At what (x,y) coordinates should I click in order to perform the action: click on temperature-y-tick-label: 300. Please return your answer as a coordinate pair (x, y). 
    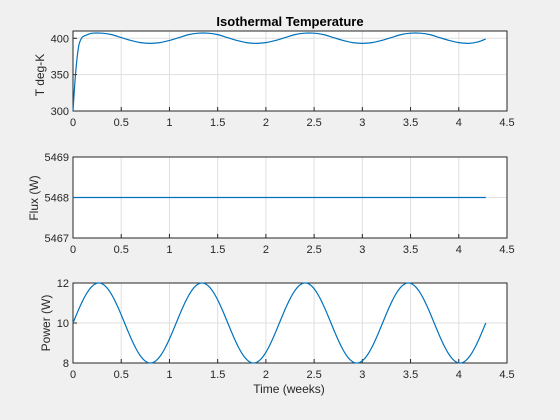
    Looking at the image, I should click on (60, 112).